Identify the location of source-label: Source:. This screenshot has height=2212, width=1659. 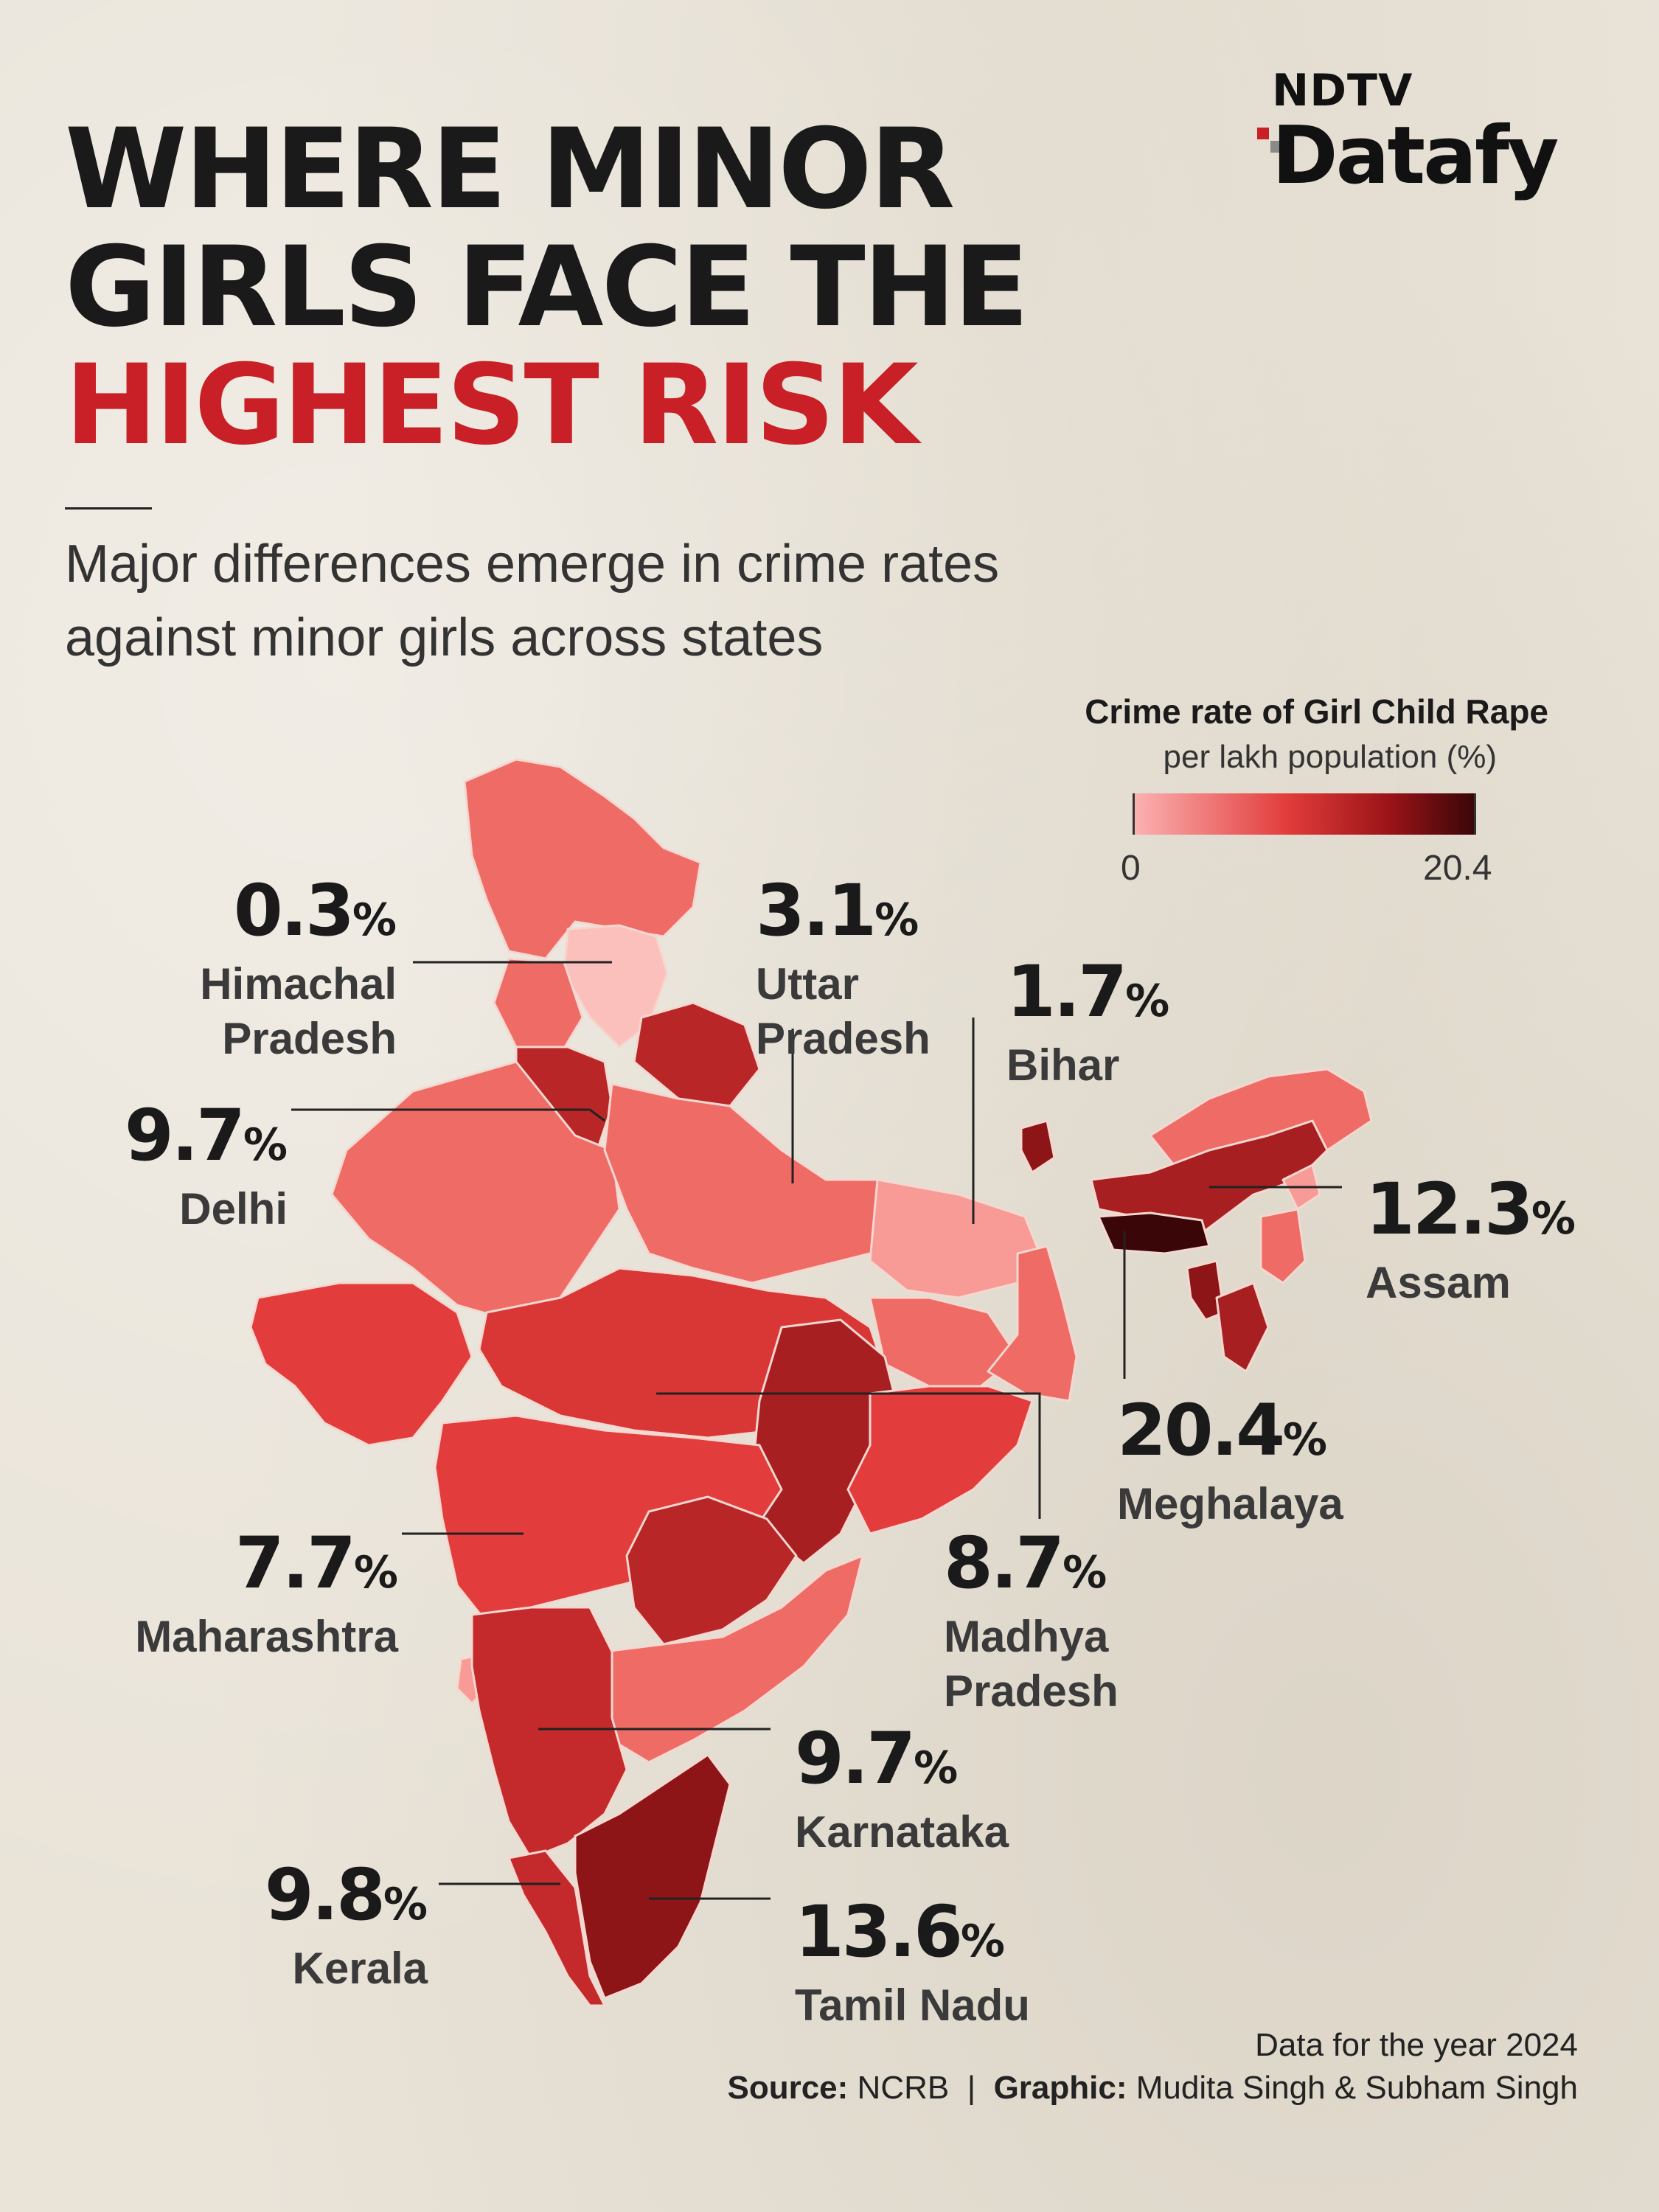
(788, 2088).